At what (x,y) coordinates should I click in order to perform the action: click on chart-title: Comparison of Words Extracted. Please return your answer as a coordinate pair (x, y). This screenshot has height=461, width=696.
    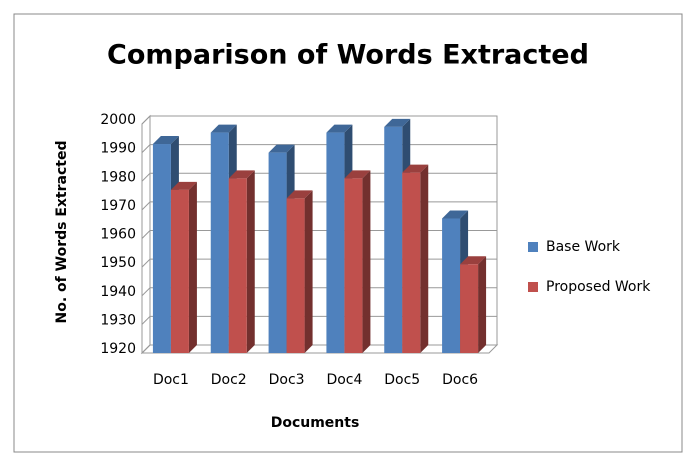
    Looking at the image, I should click on (348, 55).